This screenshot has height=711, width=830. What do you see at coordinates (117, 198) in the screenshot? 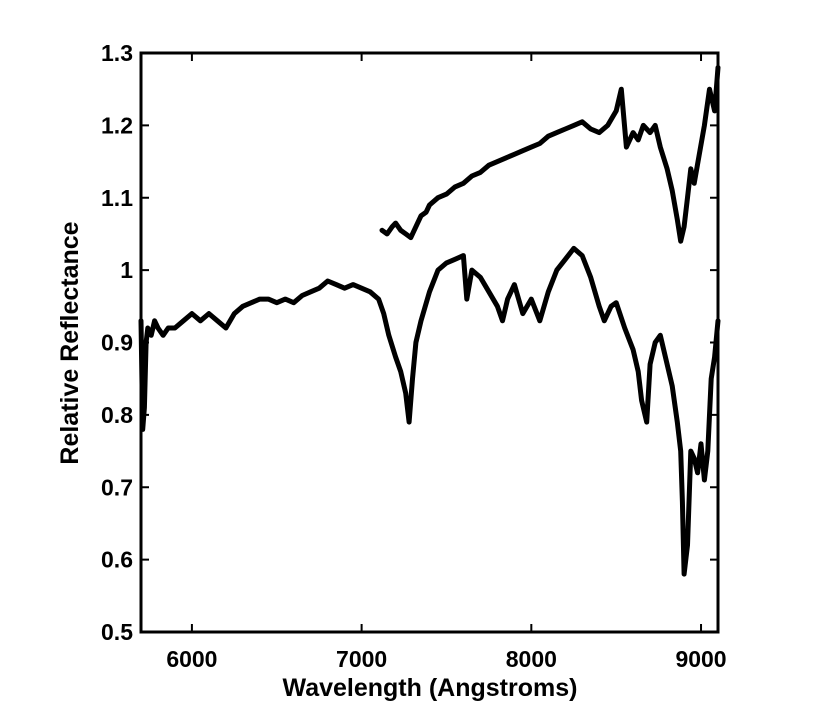
I see `y-tick-label: 1.1` at bounding box center [117, 198].